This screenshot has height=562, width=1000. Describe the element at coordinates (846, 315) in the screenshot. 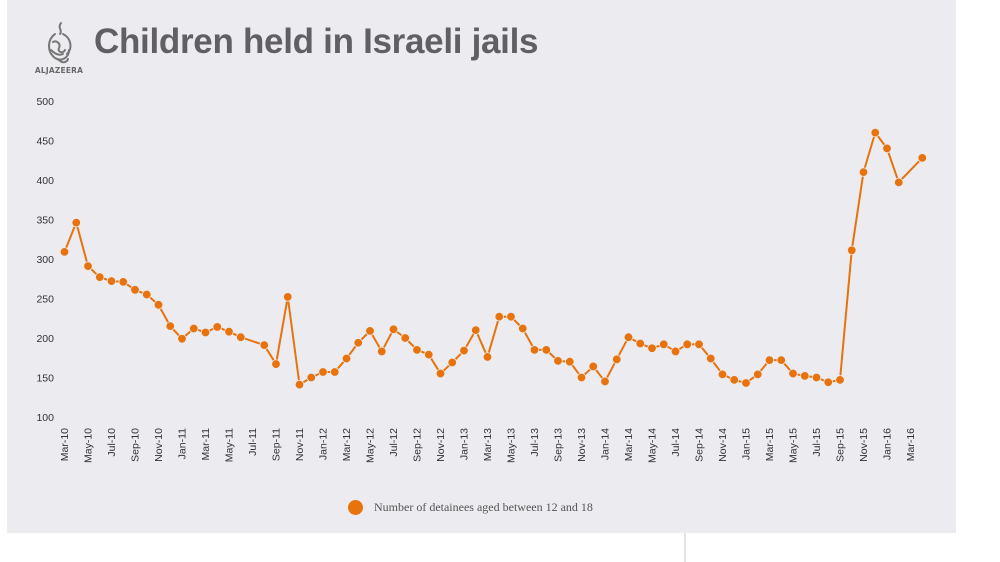

I see `series-line-segment` at that location.